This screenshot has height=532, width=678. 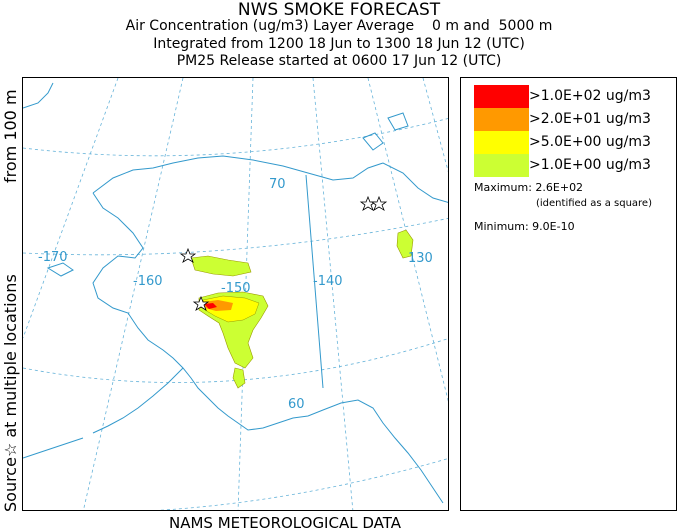 What do you see at coordinates (60, 269) in the screenshot?
I see `st-lawrence-island` at bounding box center [60, 269].